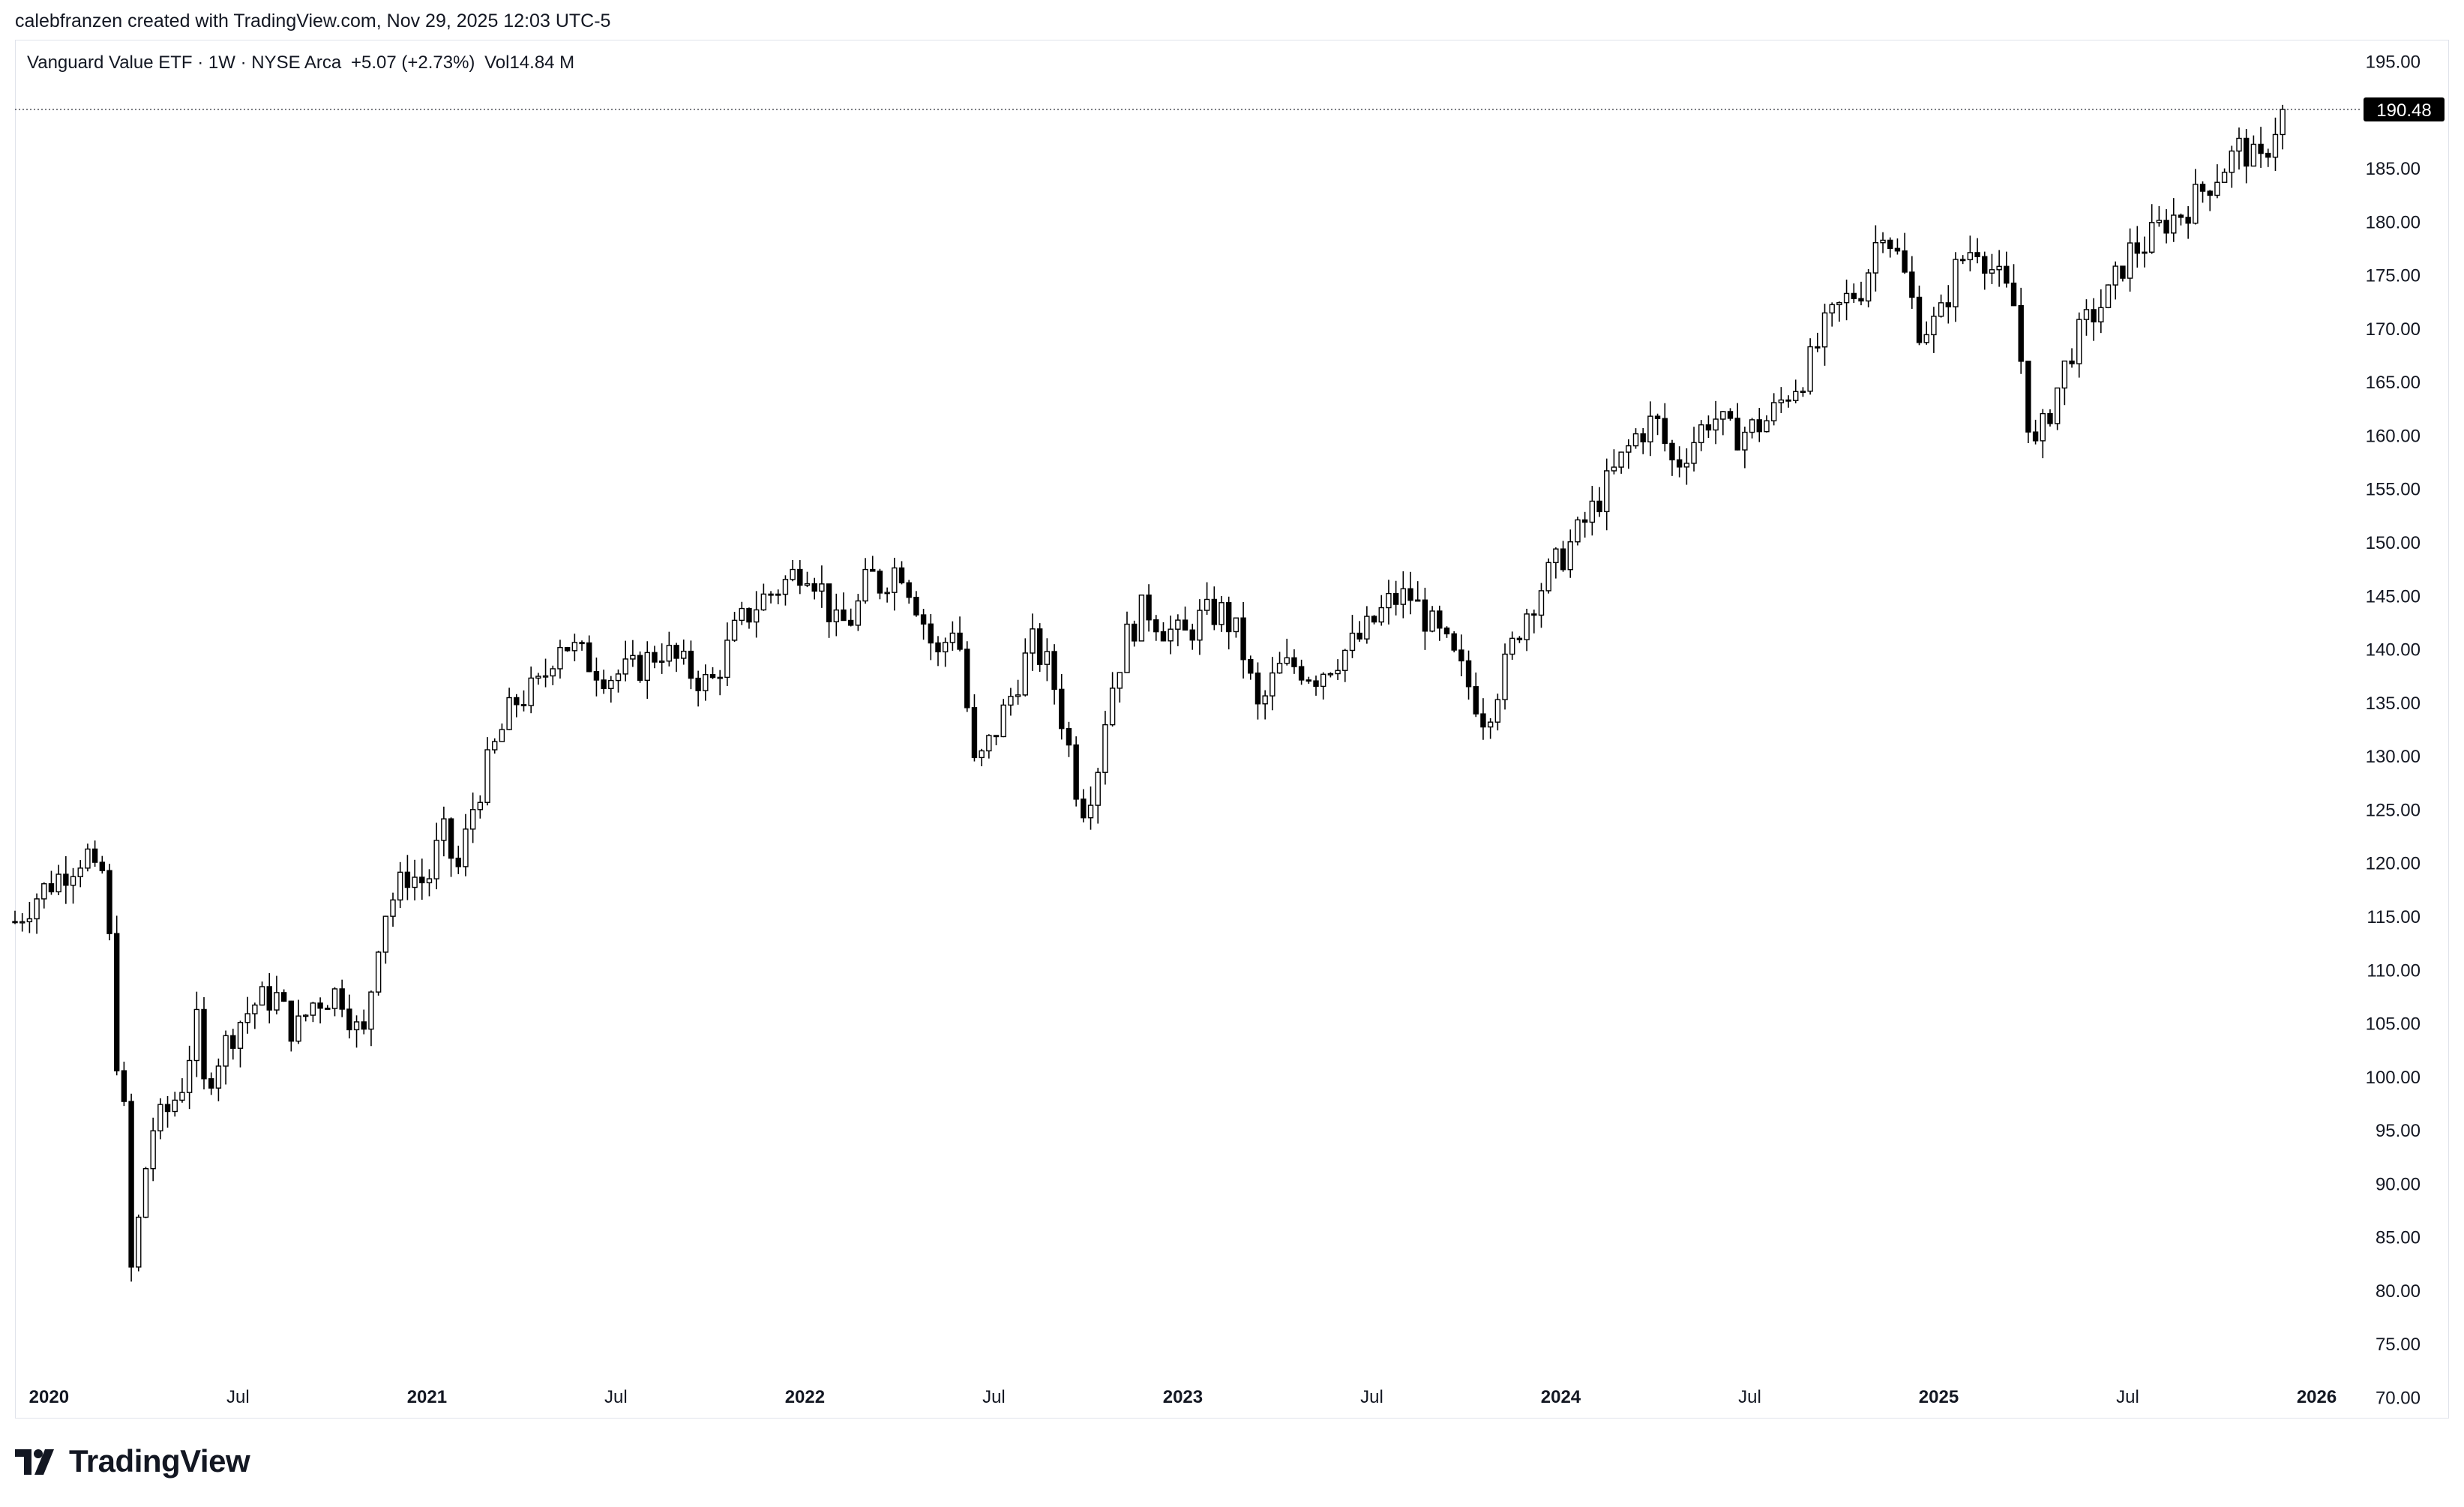  Describe the element at coordinates (34, 1462) in the screenshot. I see `tradingview-logo-icon` at that location.